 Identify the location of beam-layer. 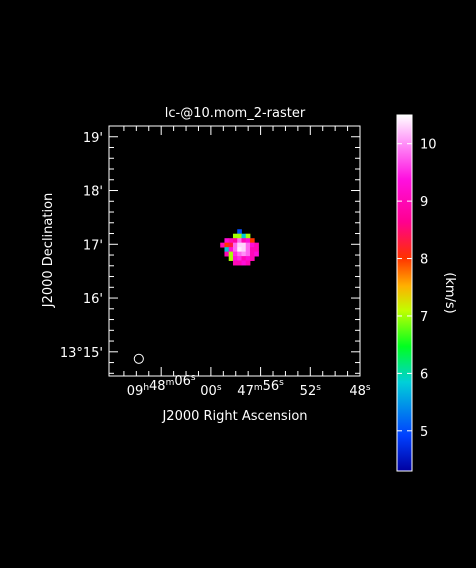
(138, 358).